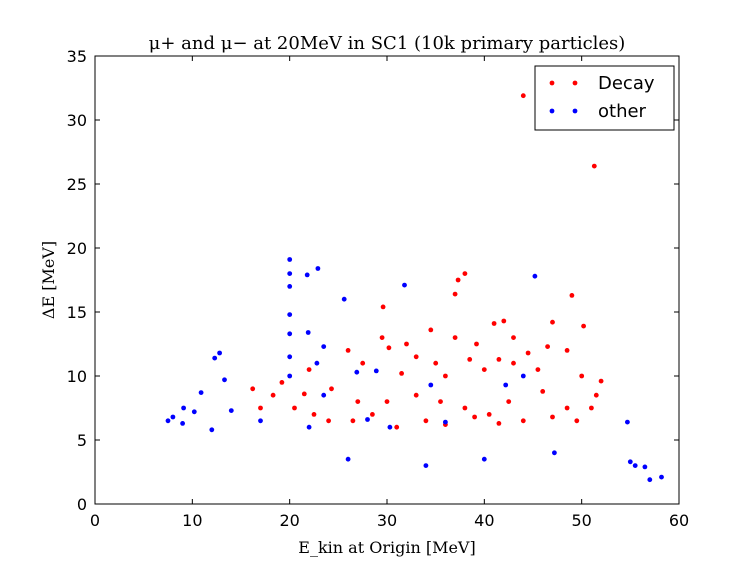 The height and width of the screenshot is (561, 755). Describe the element at coordinates (387, 520) in the screenshot. I see `x-tick-label: 30` at that location.